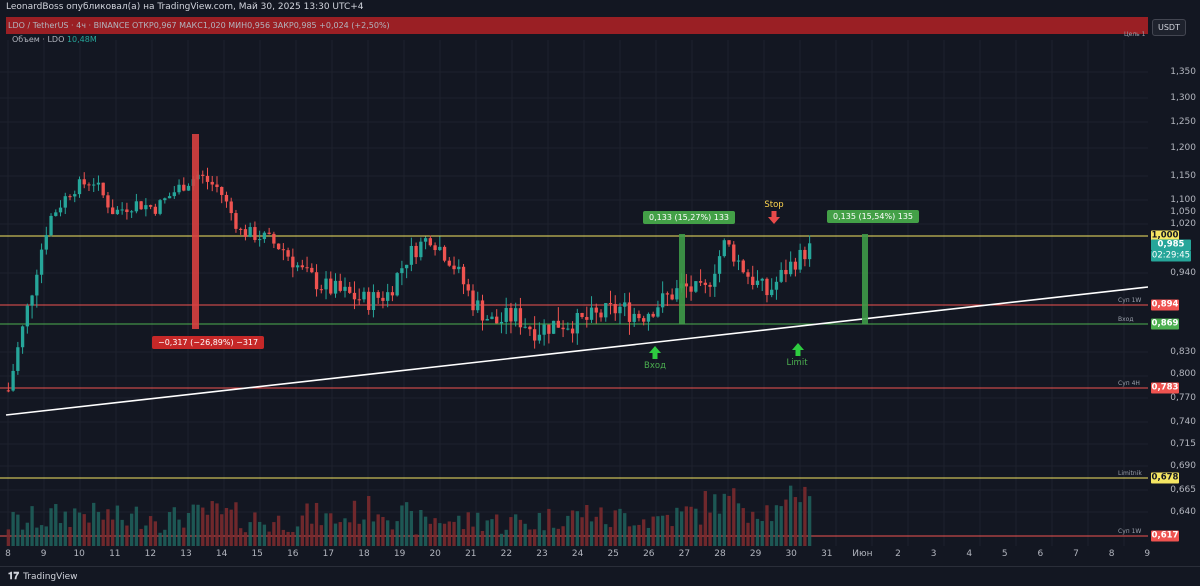 The image size is (1200, 586). What do you see at coordinates (1169, 27) in the screenshot?
I see `currency-button: USDT` at bounding box center [1169, 27].